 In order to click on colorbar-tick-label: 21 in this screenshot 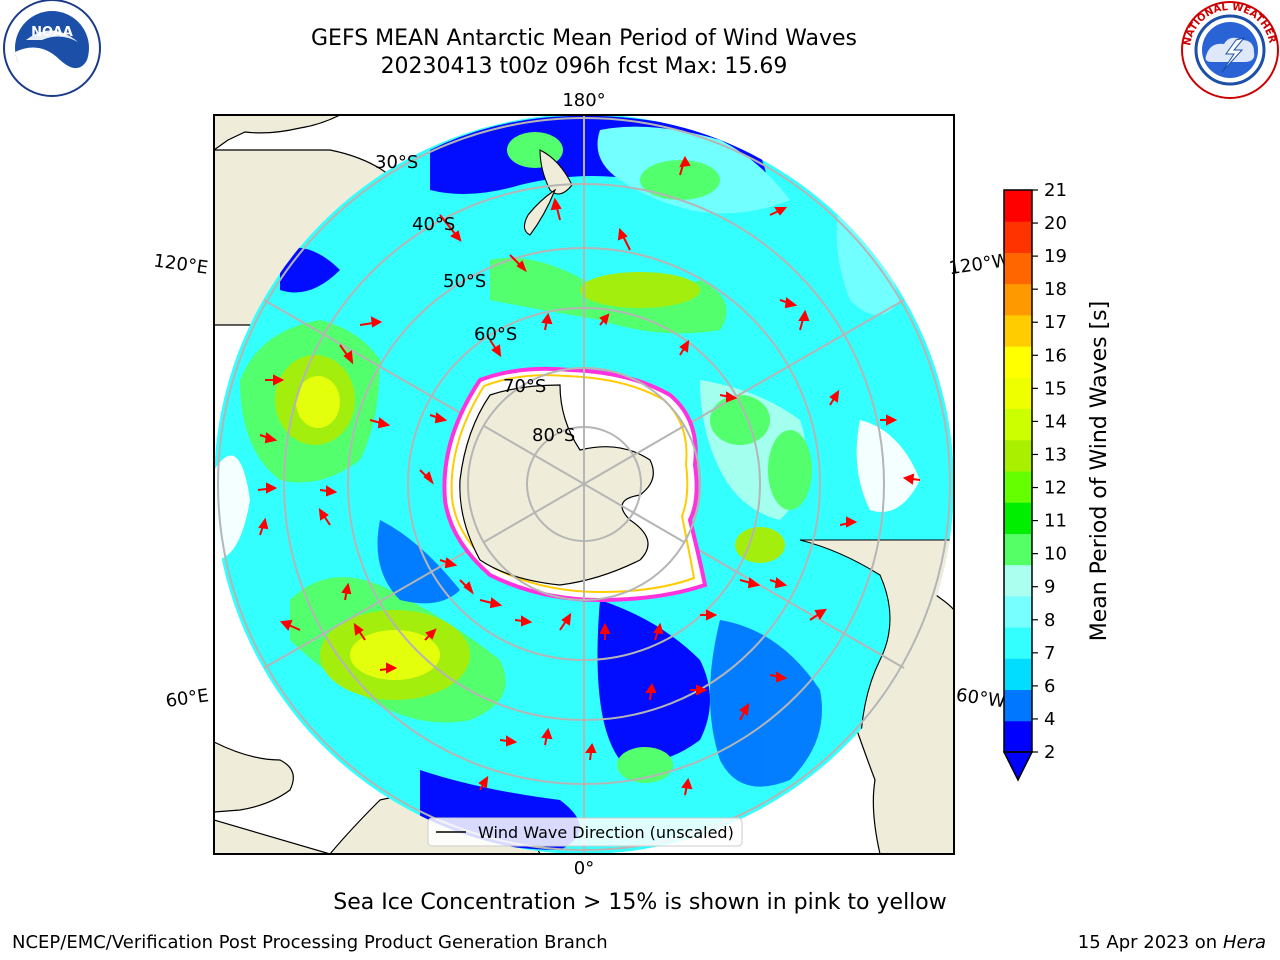, I will do `click(1055, 190)`.